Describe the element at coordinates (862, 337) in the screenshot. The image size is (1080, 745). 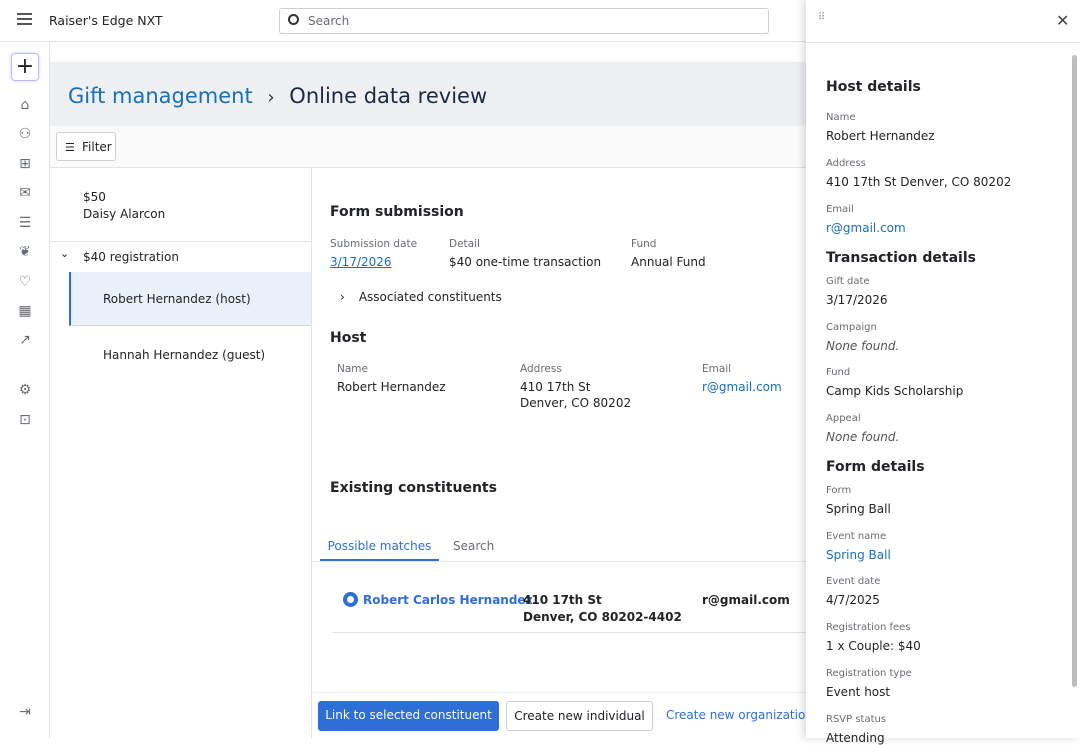
I see `field-campaign: Campaign None found.` at that location.